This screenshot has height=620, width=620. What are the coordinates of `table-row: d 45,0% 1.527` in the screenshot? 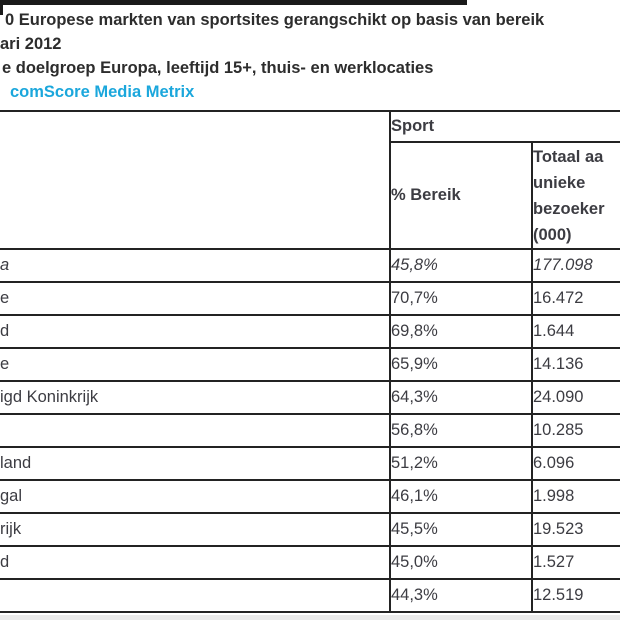 It's located at (310, 562).